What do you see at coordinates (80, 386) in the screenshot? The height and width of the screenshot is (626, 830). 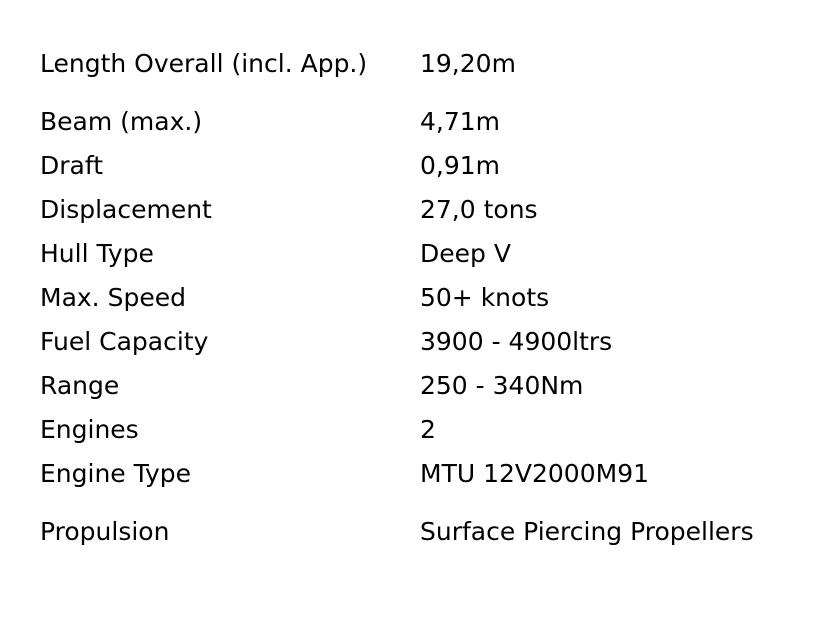 I see `spec-label: Range` at bounding box center [80, 386].